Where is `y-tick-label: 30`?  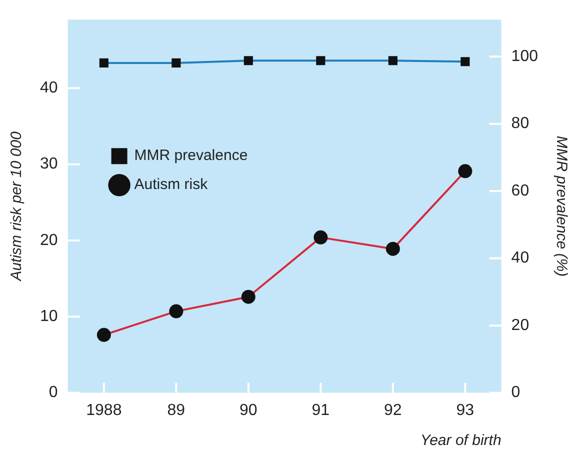 y-tick-label: 30 is located at coordinates (49, 164).